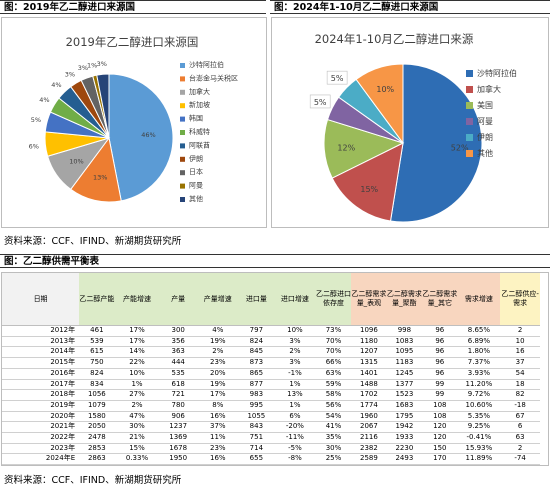 The image size is (550, 489). Describe the element at coordinates (97, 299) in the screenshot. I see `column-header: 乙二醇产能` at that location.